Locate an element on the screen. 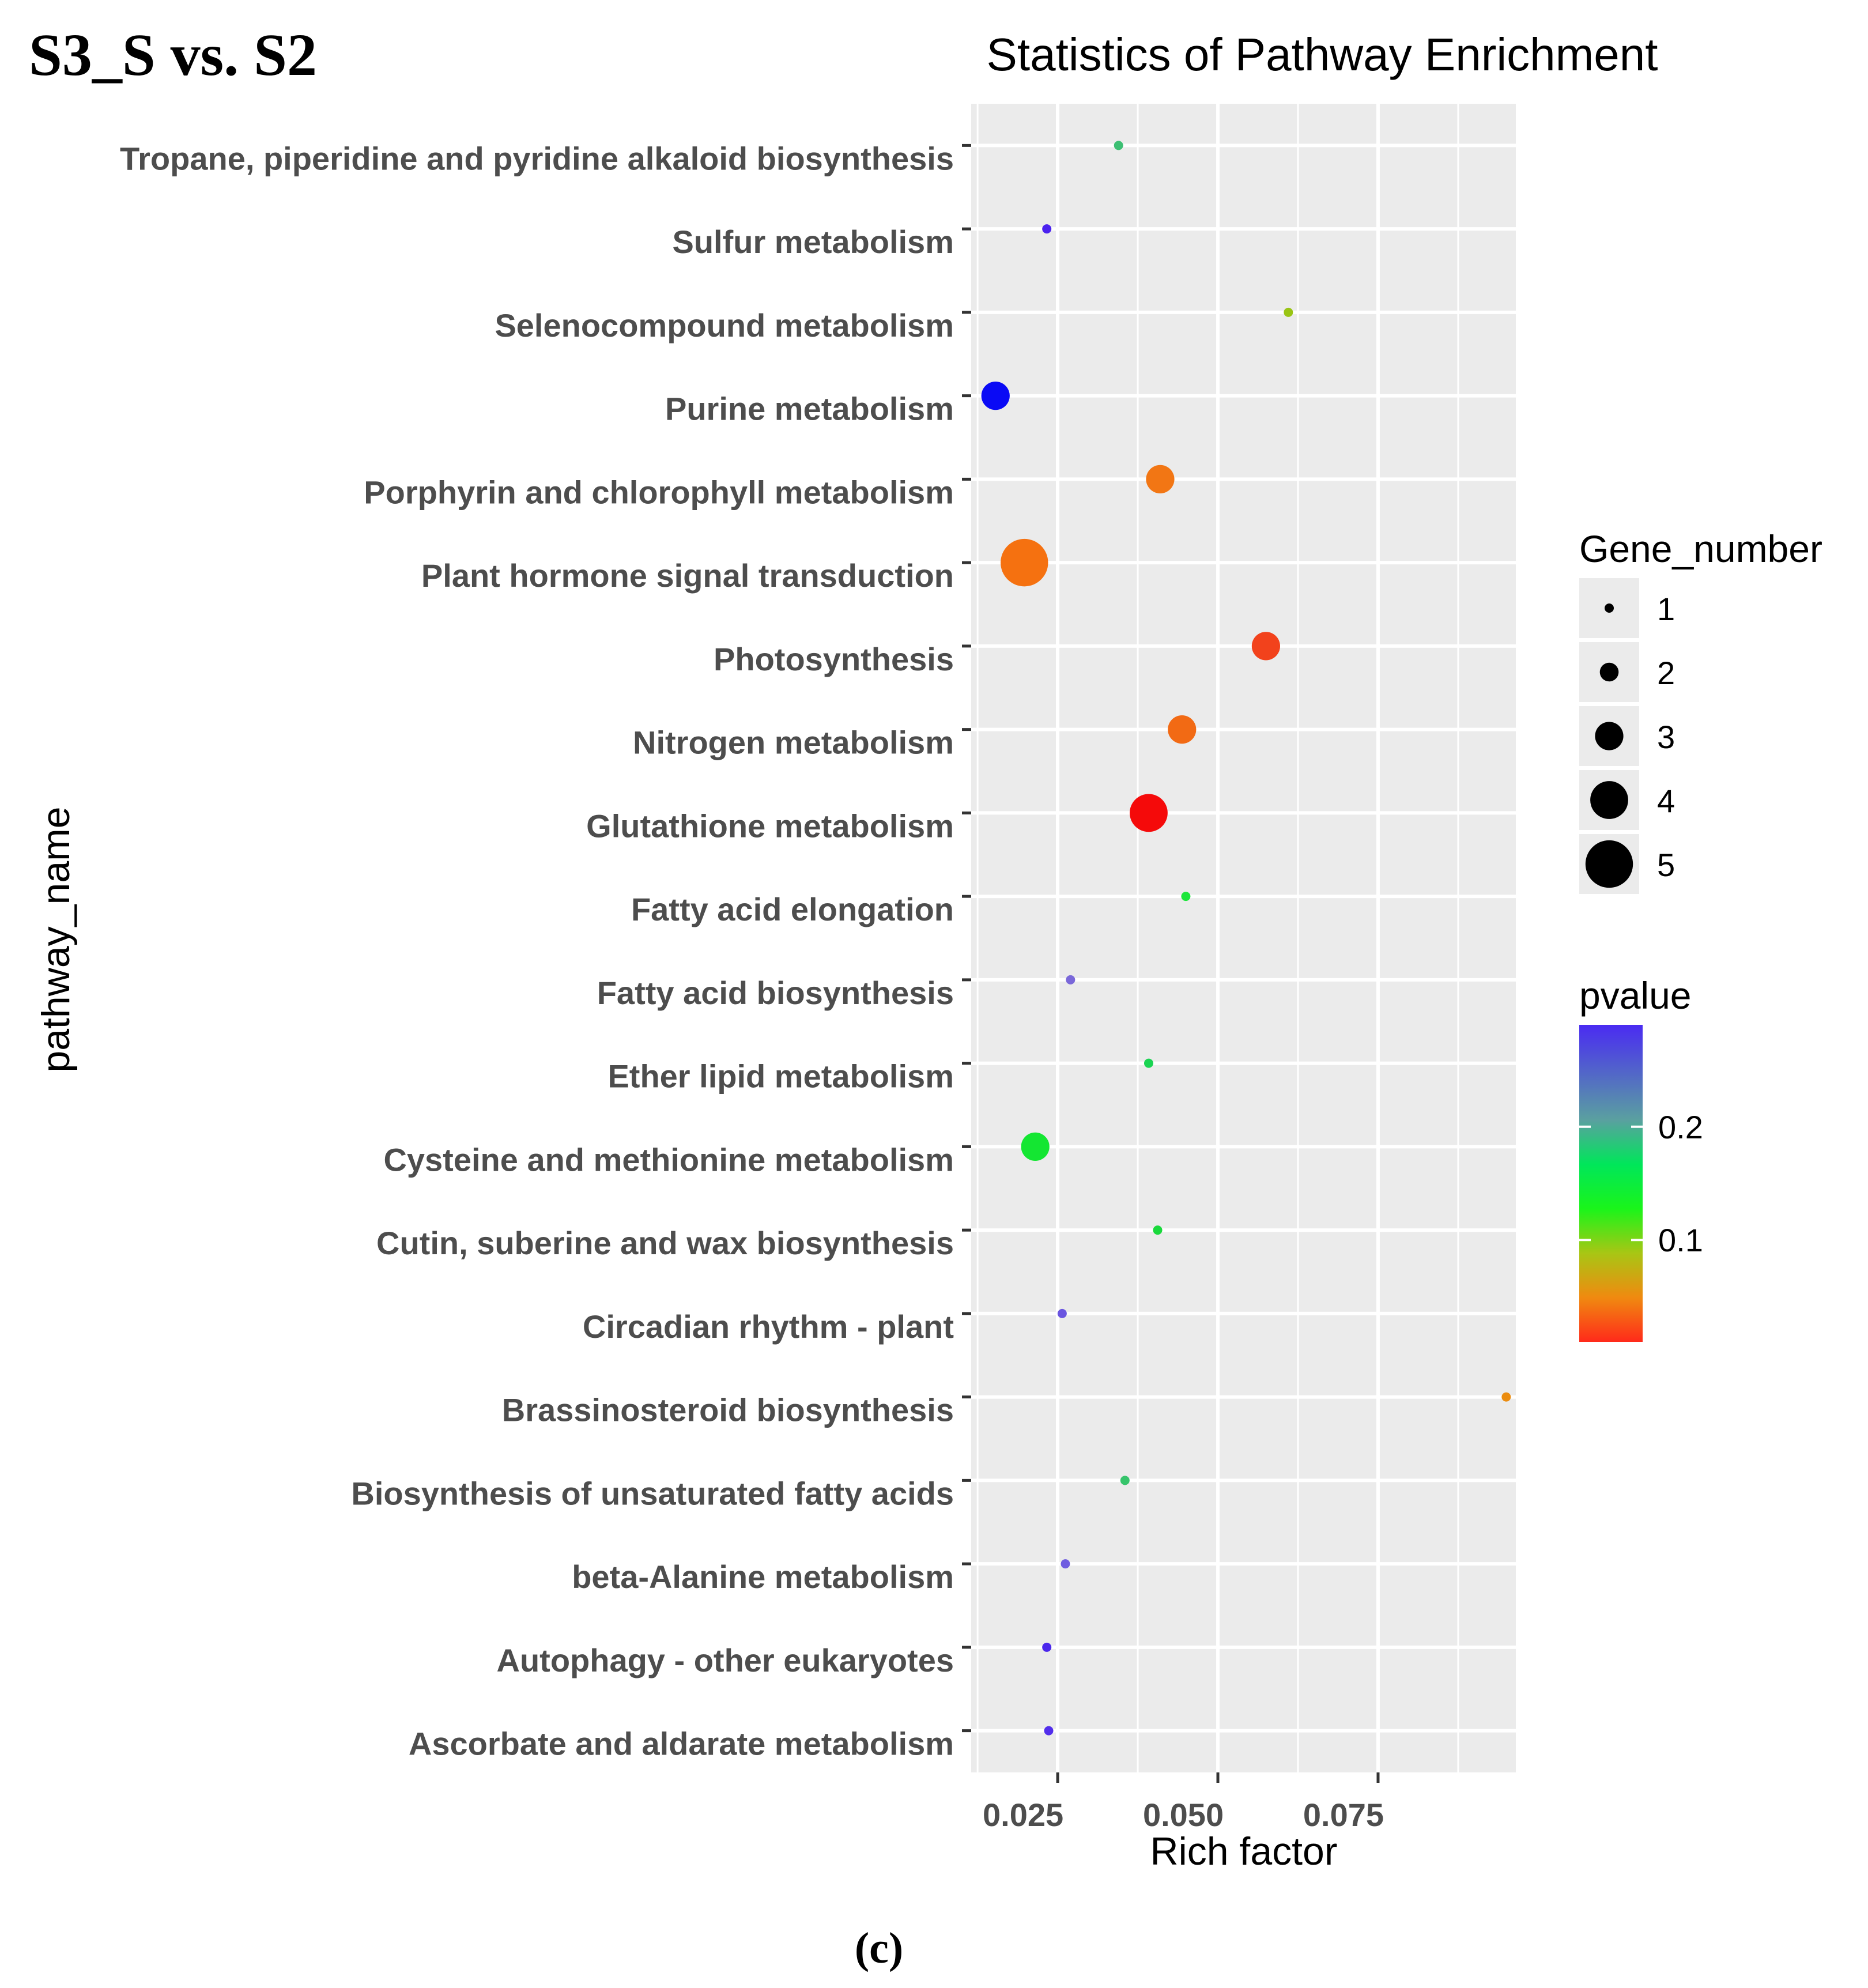 The image size is (1868, 1988). pathway-label: Brassinosteroid biosynthesis is located at coordinates (728, 1410).